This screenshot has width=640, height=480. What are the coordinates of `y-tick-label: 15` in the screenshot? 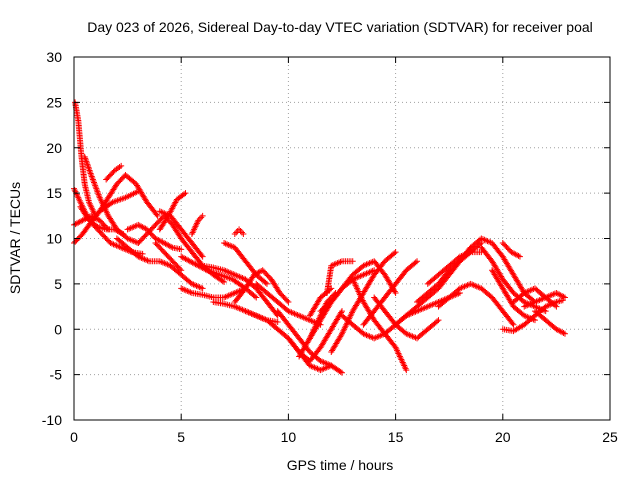 It's located at (54, 193).